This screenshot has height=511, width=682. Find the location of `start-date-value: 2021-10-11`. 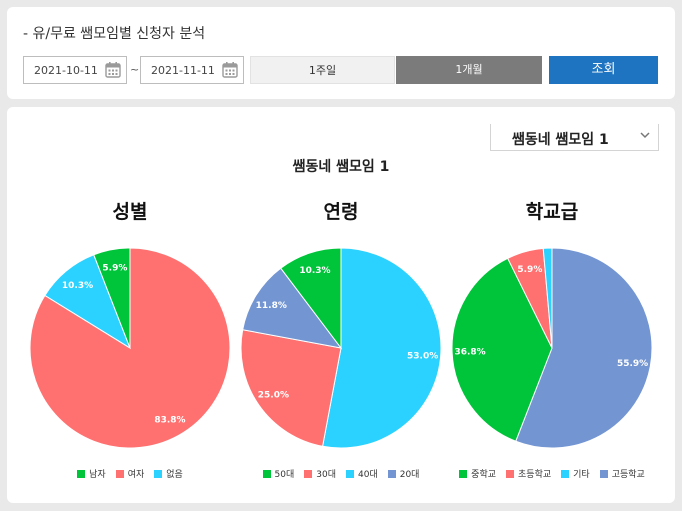

start-date-value: 2021-10-11 is located at coordinates (66, 70).